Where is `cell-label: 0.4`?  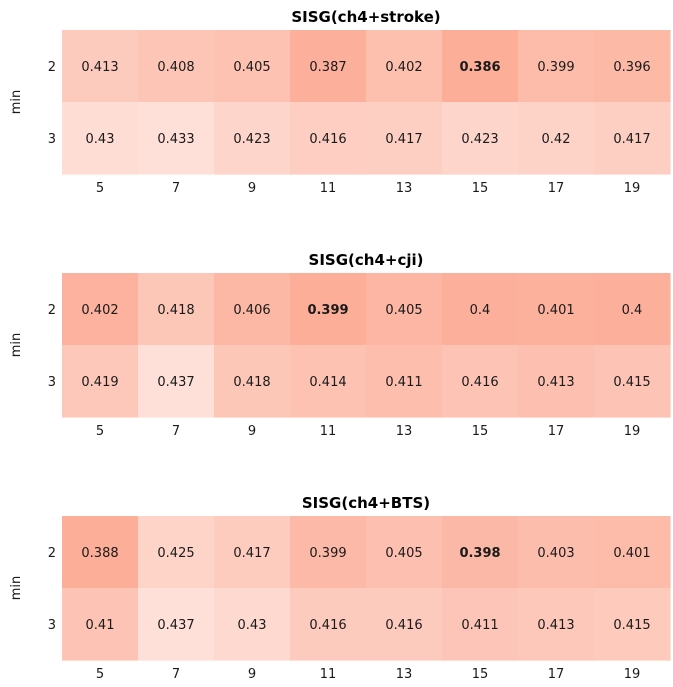
cell-label: 0.4 is located at coordinates (480, 310).